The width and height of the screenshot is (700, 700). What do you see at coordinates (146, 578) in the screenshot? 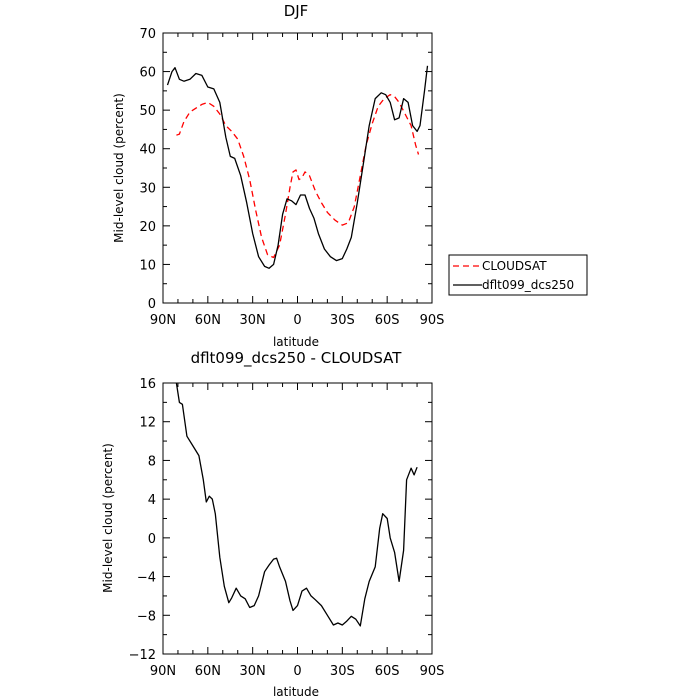
I see `y-tick-label: −4` at bounding box center [146, 578].